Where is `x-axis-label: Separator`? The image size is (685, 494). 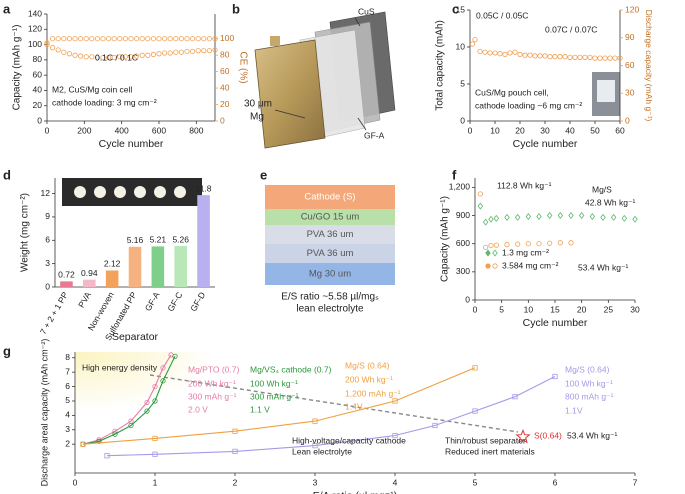
x-axis-label: Separator is located at coordinates (135, 337).